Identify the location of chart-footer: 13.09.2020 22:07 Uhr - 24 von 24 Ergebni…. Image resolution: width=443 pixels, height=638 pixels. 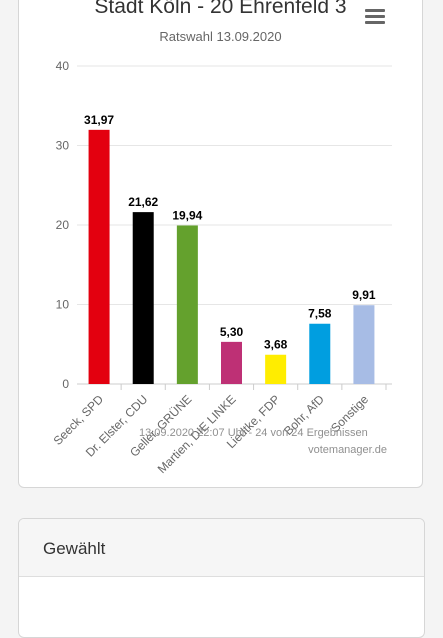
(253, 433).